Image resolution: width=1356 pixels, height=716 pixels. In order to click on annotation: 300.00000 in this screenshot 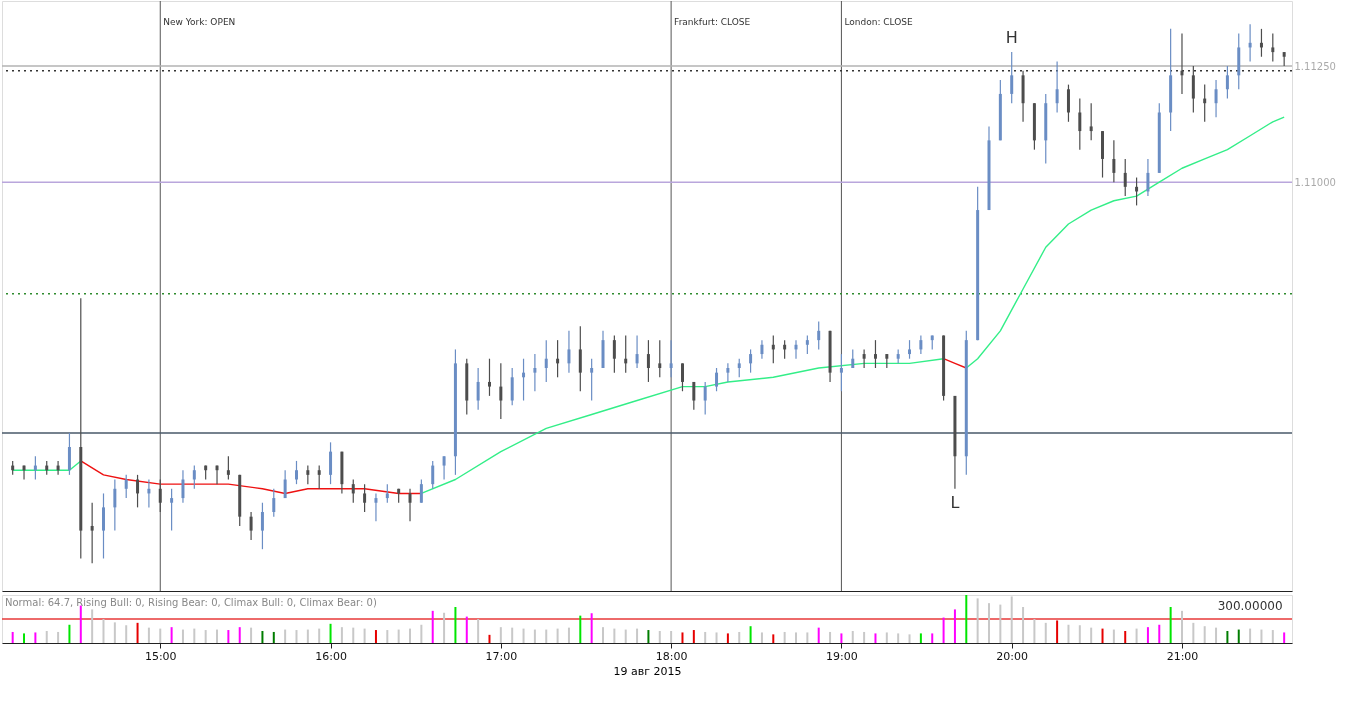, I will do `click(1250, 606)`.